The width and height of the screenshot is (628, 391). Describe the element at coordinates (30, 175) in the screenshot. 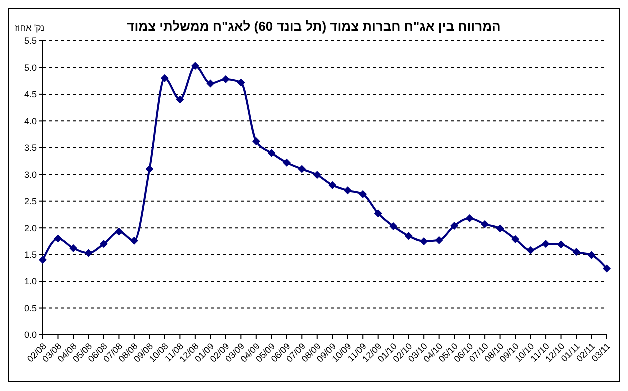

I see `y-tick-label: 3.0` at that location.